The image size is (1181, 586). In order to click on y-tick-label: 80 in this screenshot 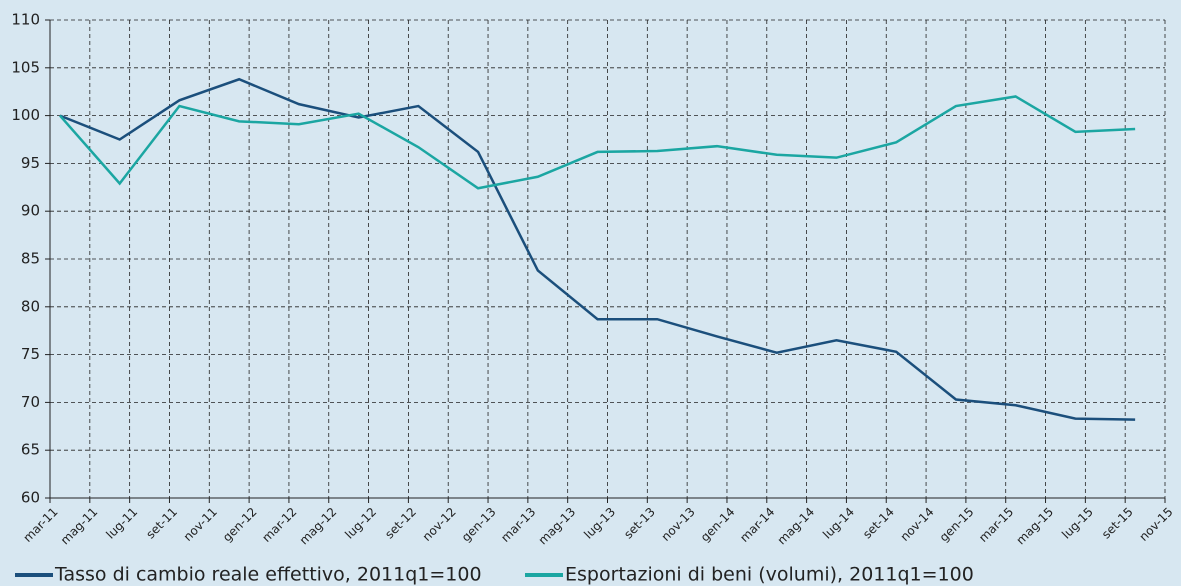, I will do `click(30, 306)`.